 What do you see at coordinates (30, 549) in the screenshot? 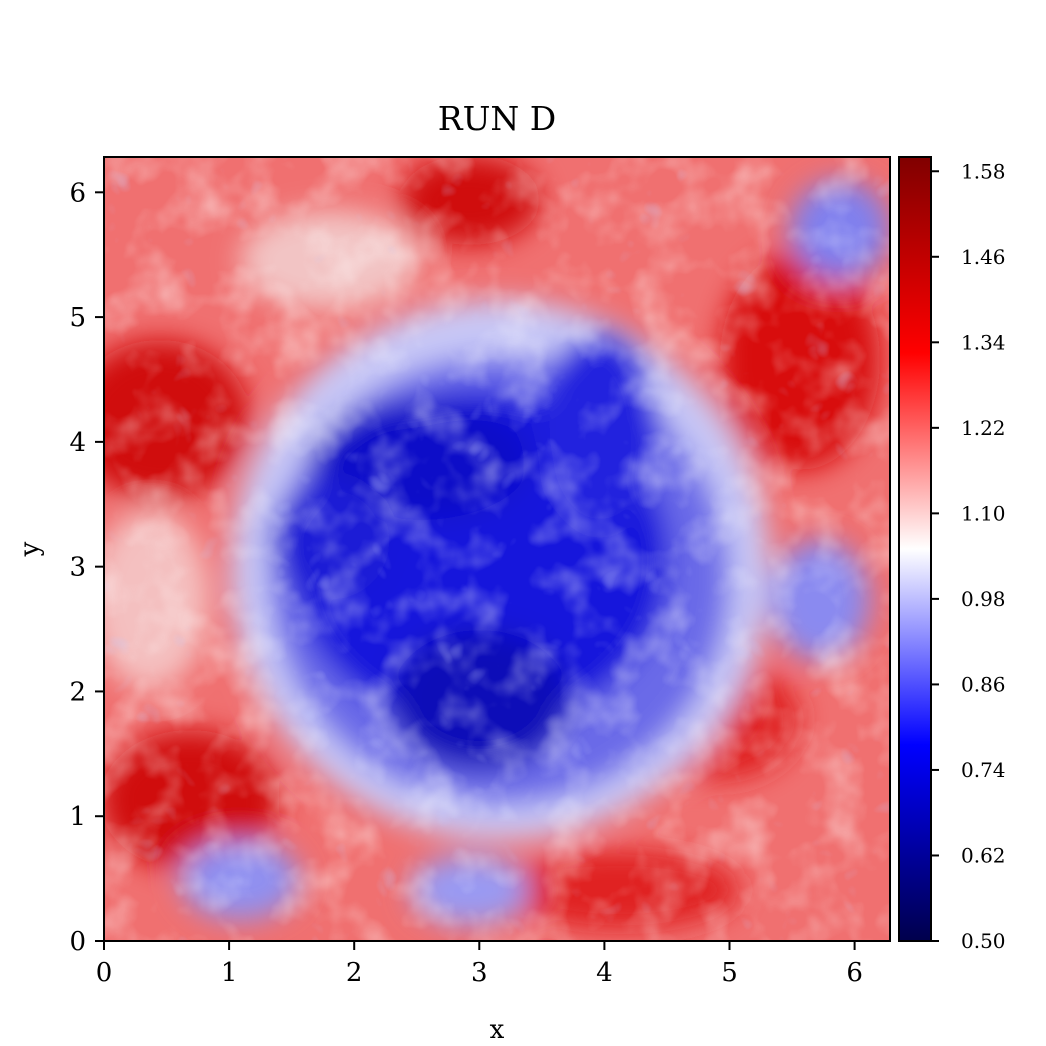
I see `y-axis-label: y` at bounding box center [30, 549].